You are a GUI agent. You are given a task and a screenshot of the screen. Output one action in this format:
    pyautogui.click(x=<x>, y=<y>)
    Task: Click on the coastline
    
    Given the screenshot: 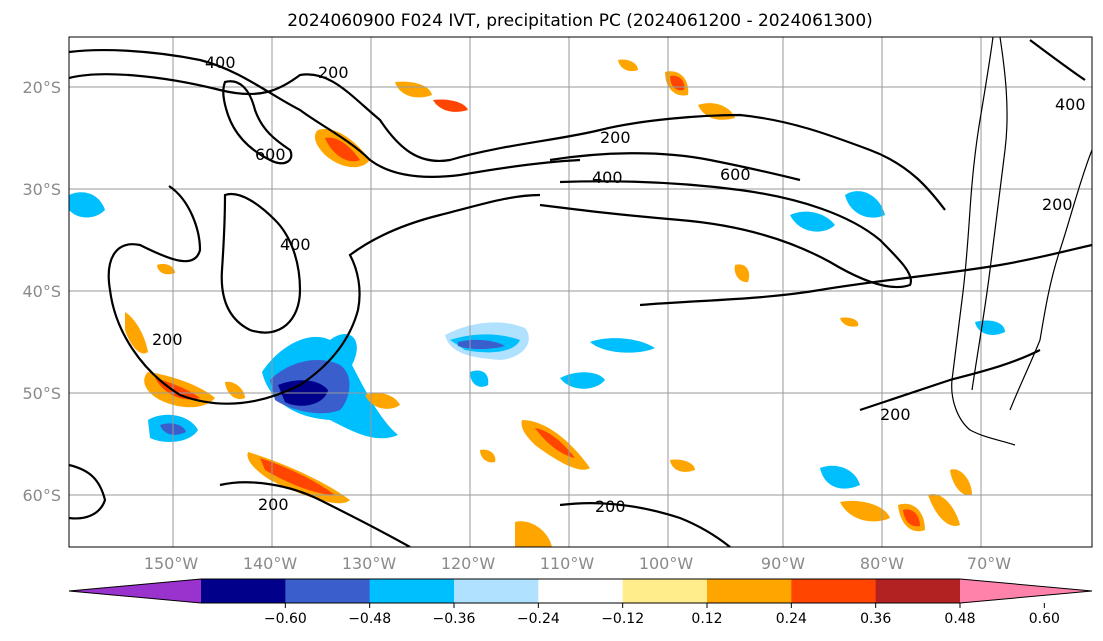 What is the action you would take?
    pyautogui.click(x=1021, y=241)
    